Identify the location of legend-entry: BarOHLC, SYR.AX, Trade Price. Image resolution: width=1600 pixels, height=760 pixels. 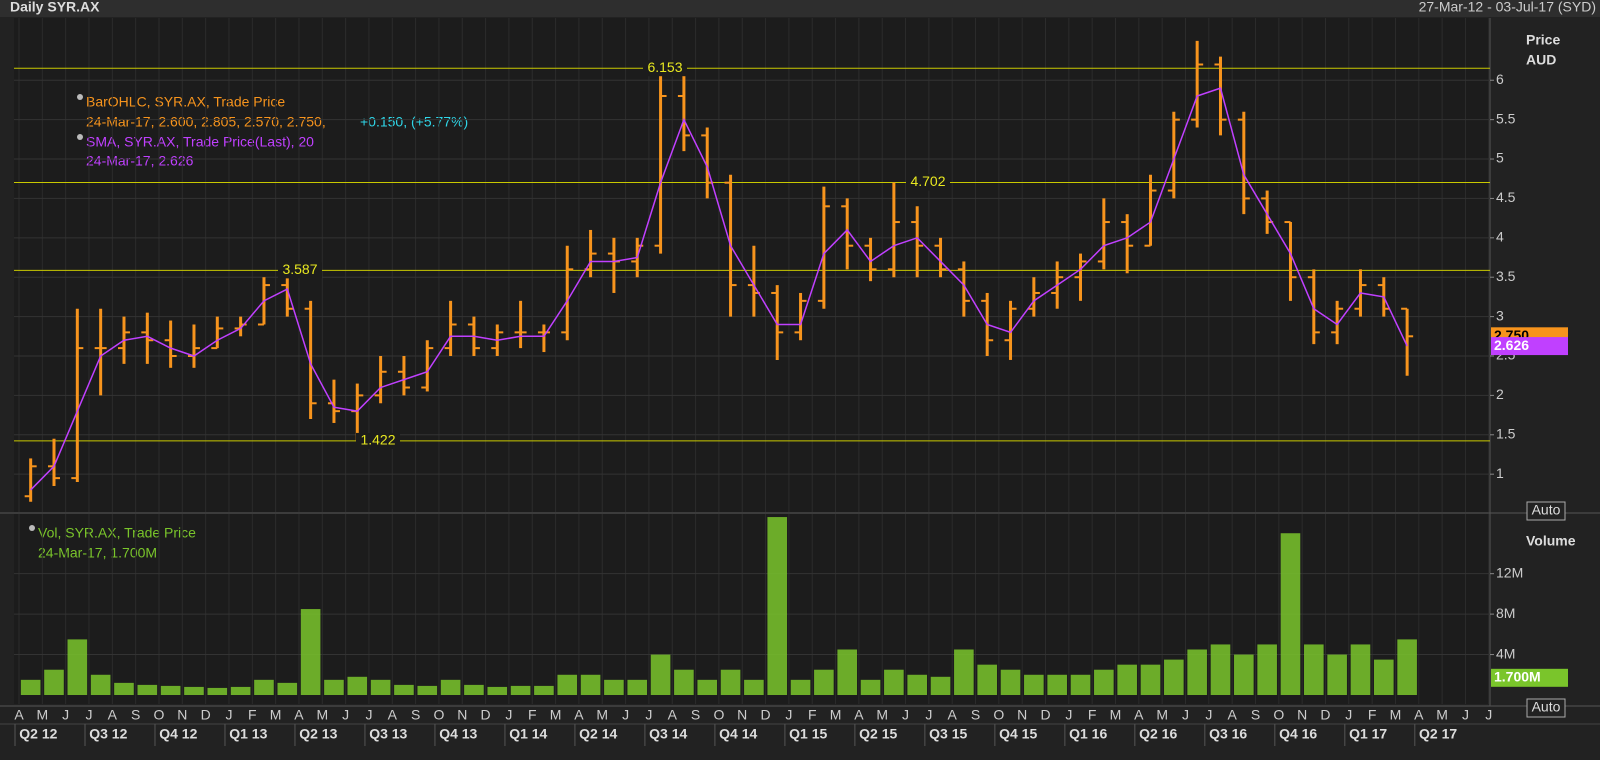
(185, 102).